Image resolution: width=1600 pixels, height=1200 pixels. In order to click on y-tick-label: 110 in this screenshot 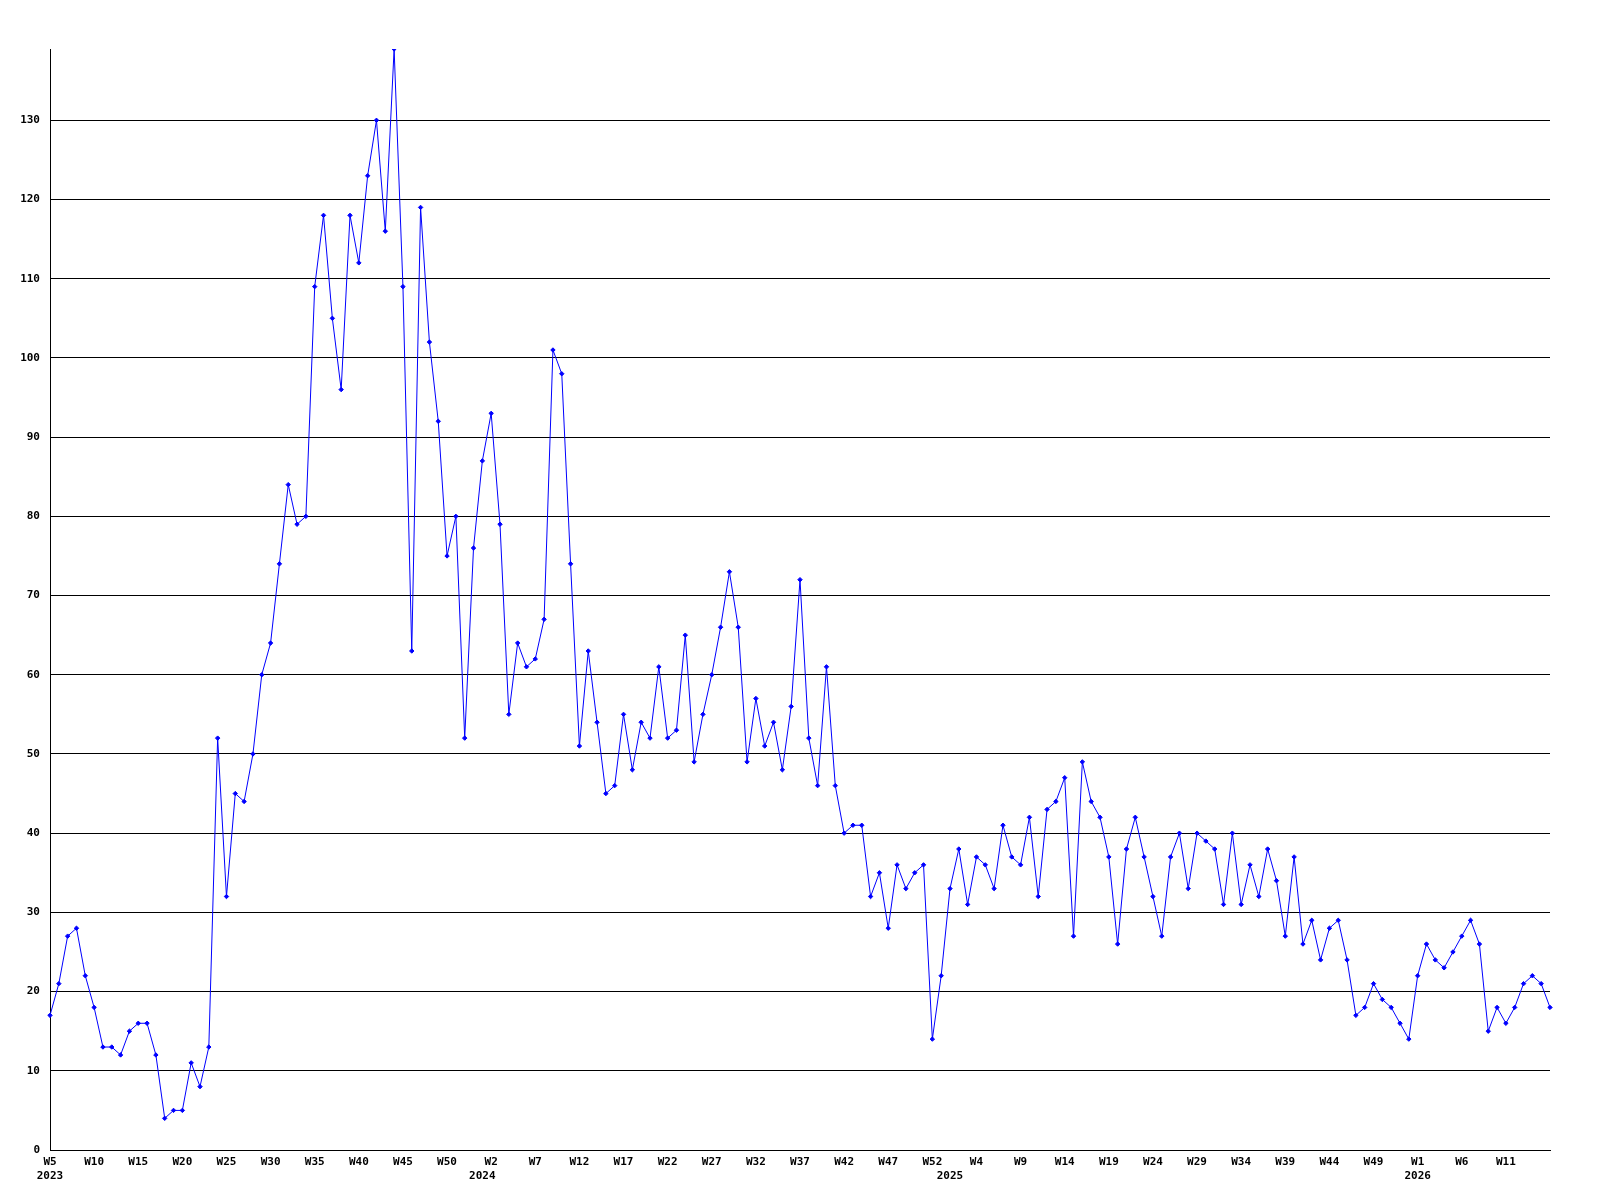, I will do `click(30, 278)`.